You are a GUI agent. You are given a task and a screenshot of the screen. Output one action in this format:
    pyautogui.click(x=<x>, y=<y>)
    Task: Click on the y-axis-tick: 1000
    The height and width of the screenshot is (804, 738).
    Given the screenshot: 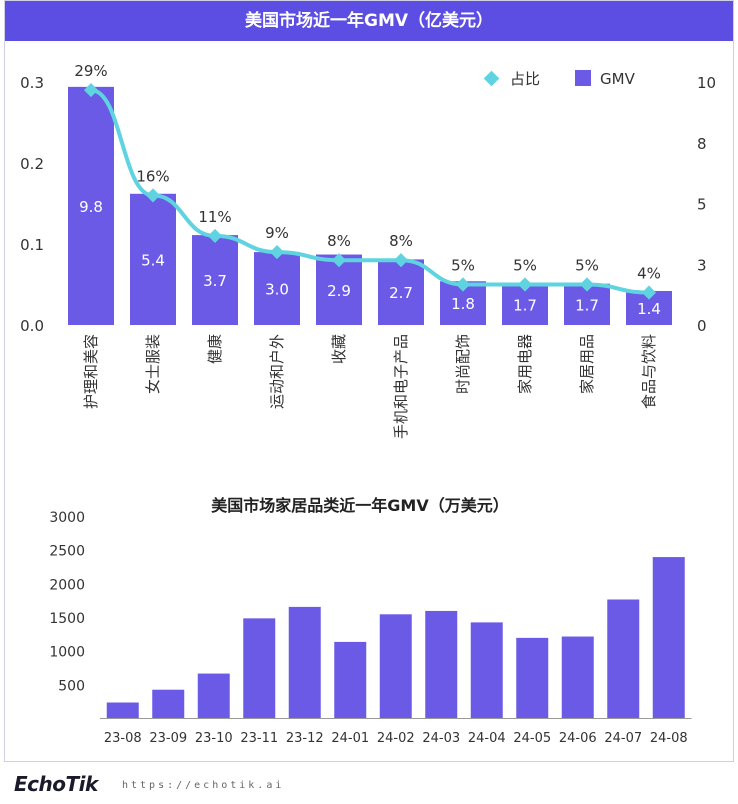 What is the action you would take?
    pyautogui.click(x=67, y=653)
    